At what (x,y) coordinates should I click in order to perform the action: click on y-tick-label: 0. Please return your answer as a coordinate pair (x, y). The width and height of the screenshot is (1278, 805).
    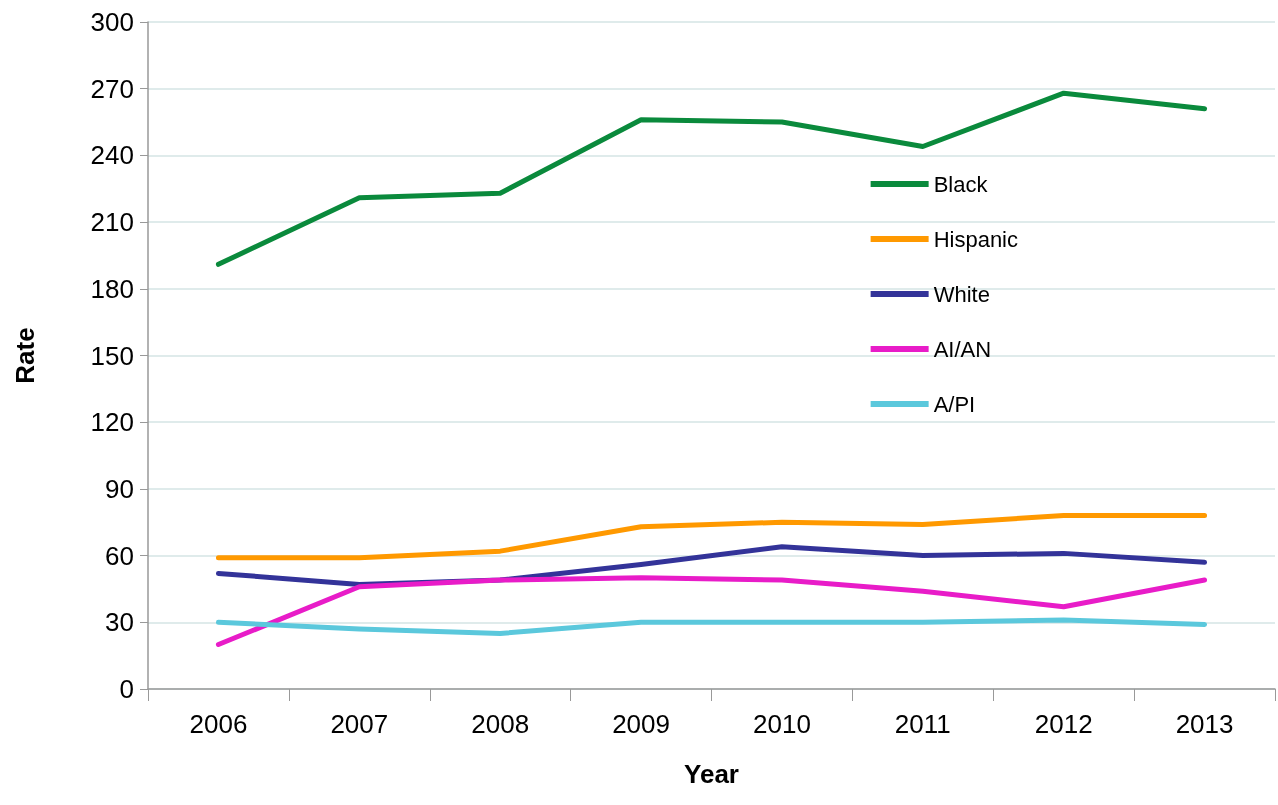
    Looking at the image, I should click on (126, 689).